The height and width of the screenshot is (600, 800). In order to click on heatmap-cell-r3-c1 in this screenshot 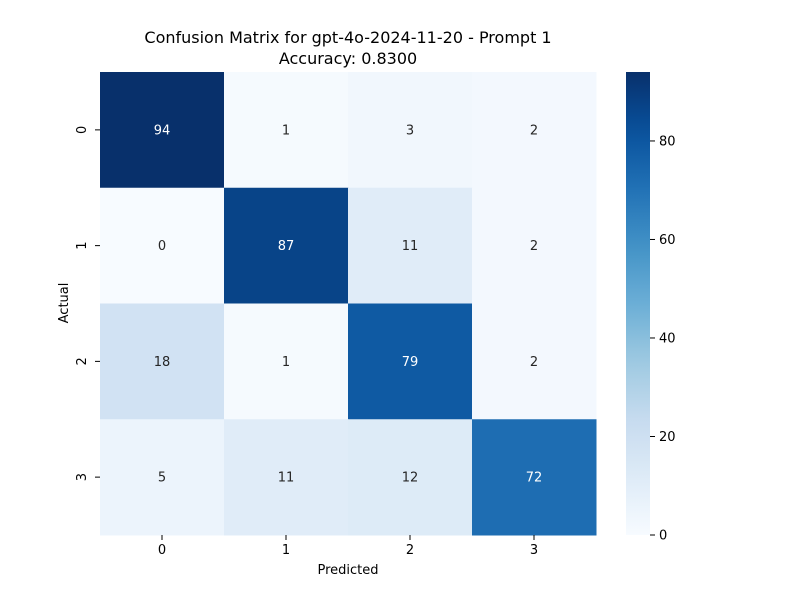, I will do `click(286, 477)`.